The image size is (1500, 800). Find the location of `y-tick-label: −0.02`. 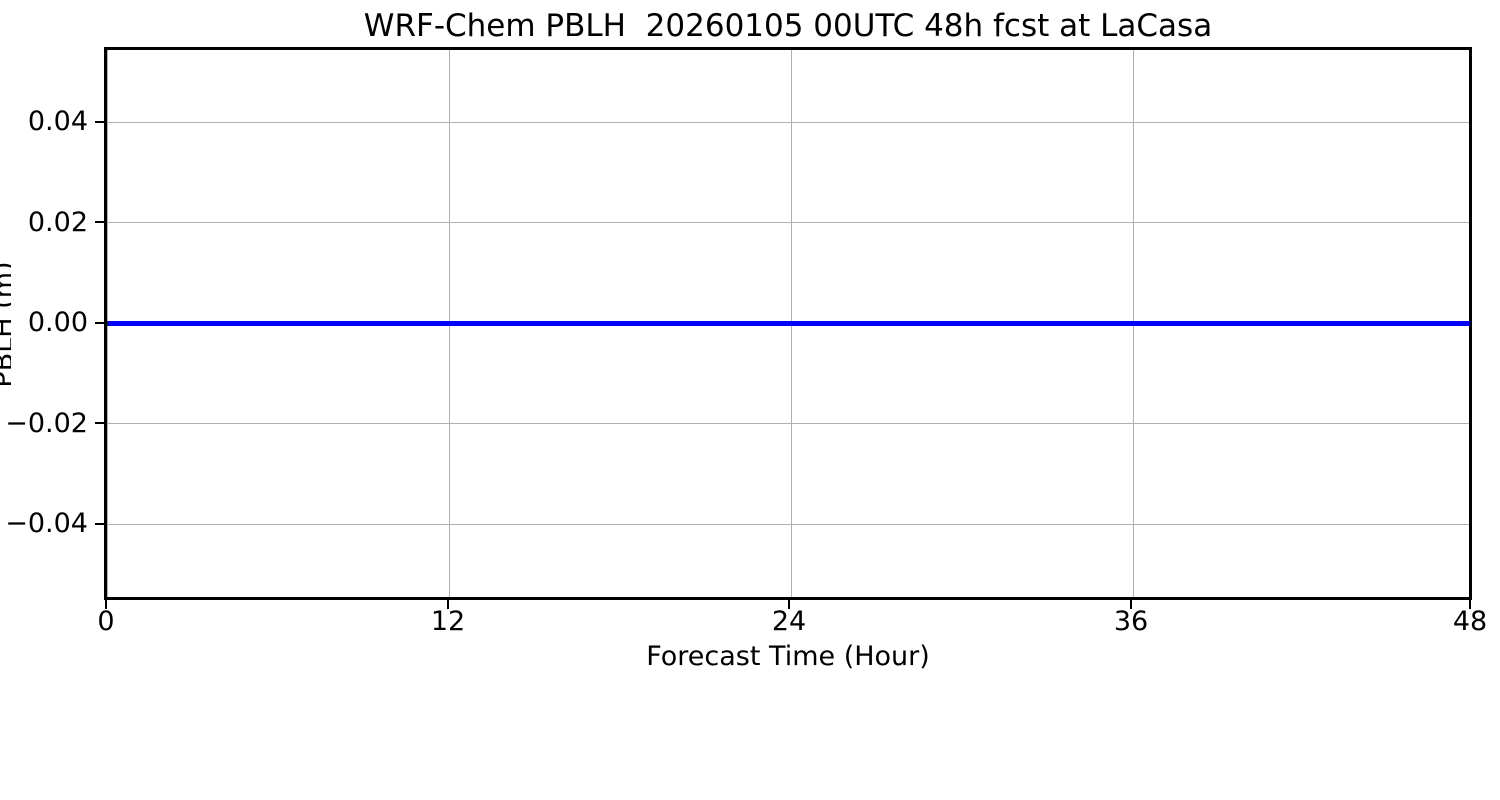

y-tick-label: −0.02 is located at coordinates (46, 423).